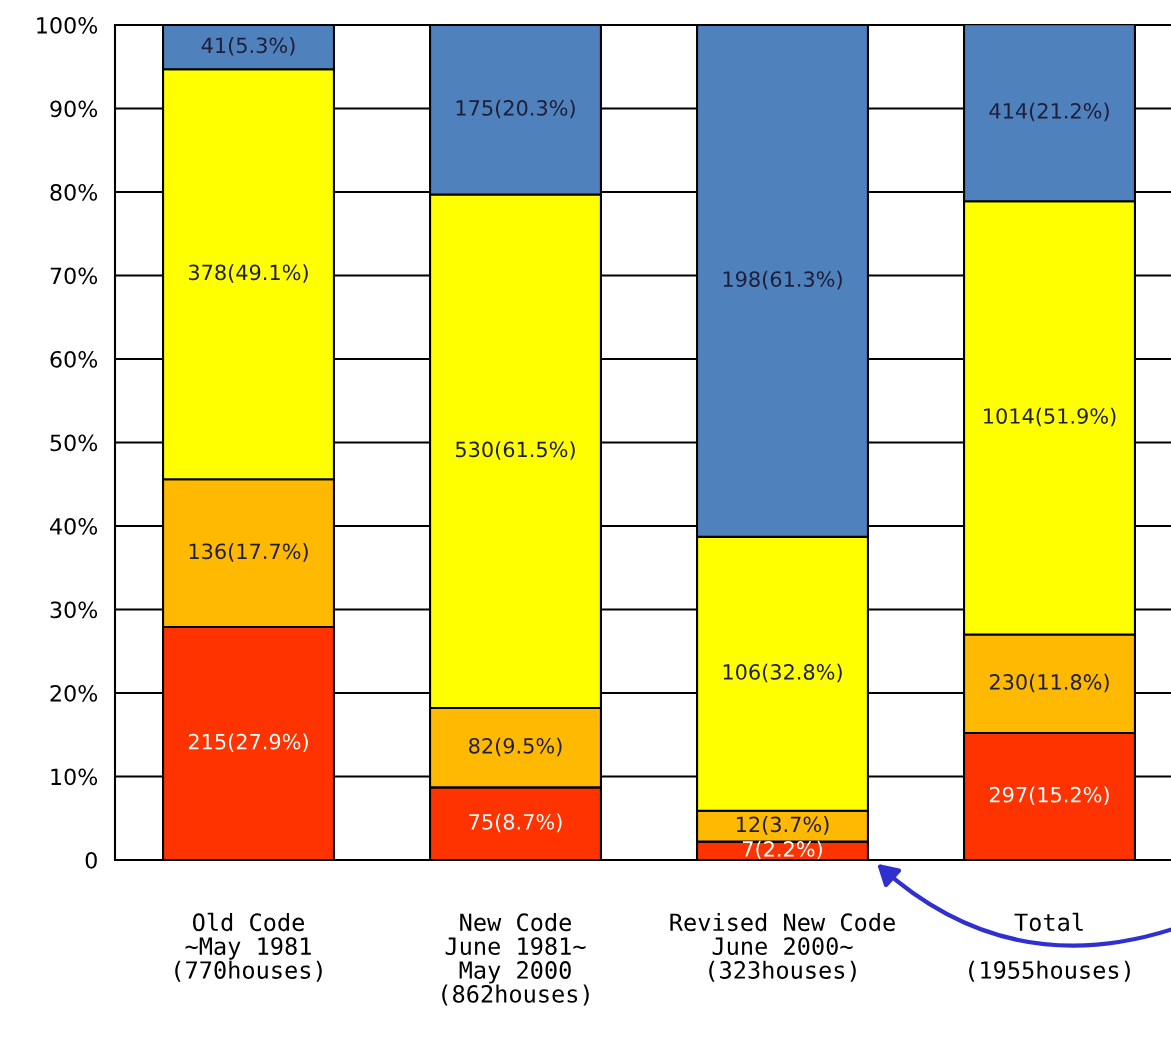 Image resolution: width=1171 pixels, height=1045 pixels. I want to click on data-label: 12(3.7%), so click(782, 825).